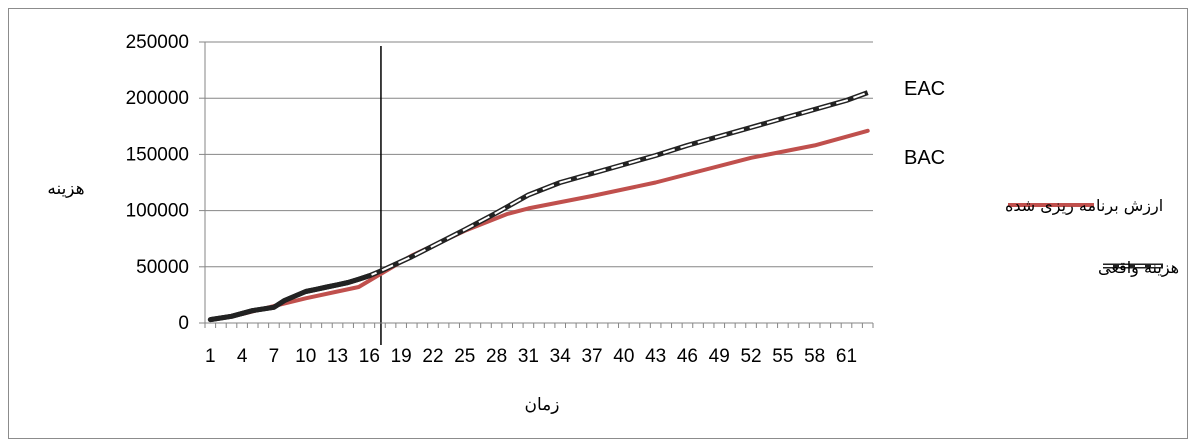  Describe the element at coordinates (496, 356) in the screenshot. I see `x-tick-label-28: 28` at that location.